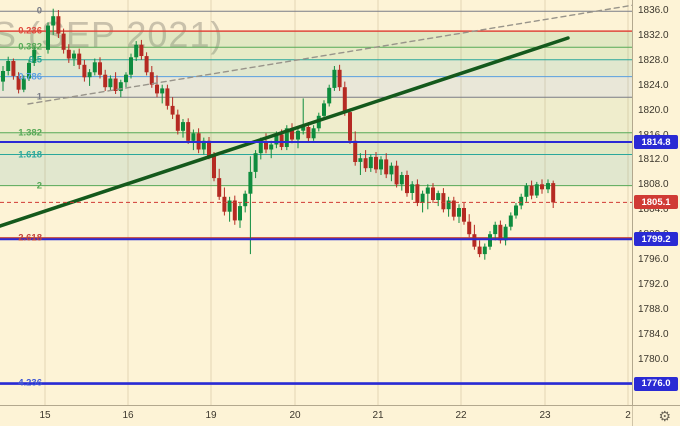 The height and width of the screenshot is (426, 680). I want to click on price-tick: 1820.0, so click(653, 110).